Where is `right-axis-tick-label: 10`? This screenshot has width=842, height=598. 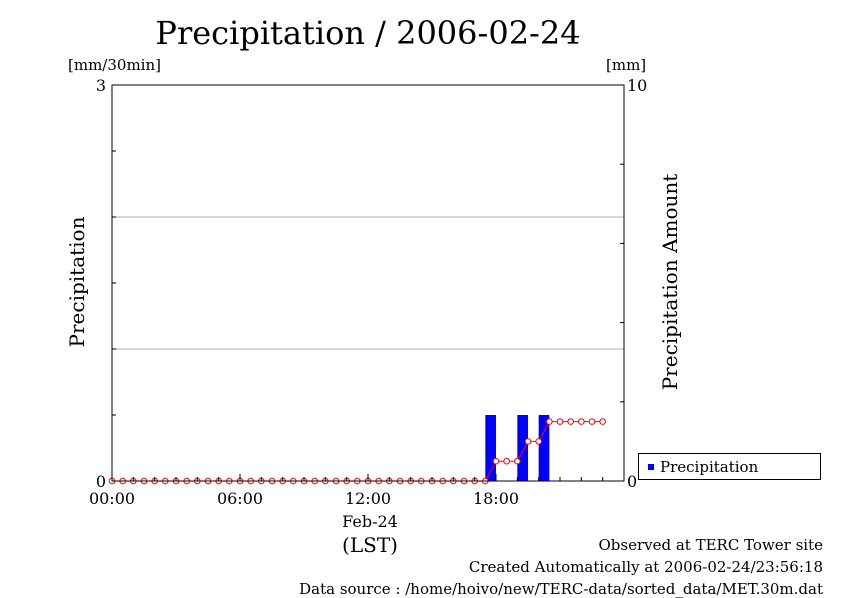
right-axis-tick-label: 10 is located at coordinates (637, 85).